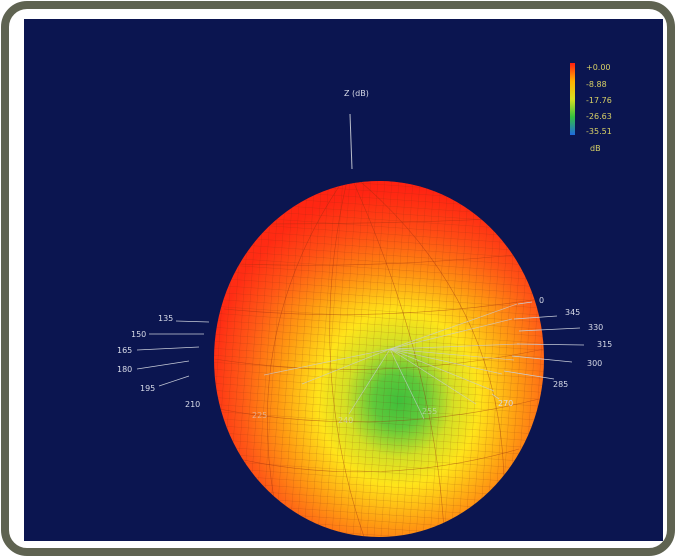 This screenshot has width=676, height=557. What do you see at coordinates (572, 312) in the screenshot?
I see `azimuth-label: 345` at bounding box center [572, 312].